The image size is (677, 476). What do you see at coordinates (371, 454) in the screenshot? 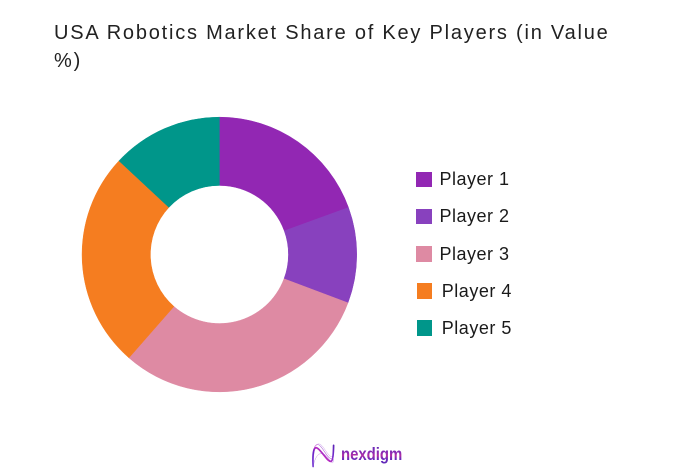
I see `svg-text: nexdigm` at bounding box center [371, 454].